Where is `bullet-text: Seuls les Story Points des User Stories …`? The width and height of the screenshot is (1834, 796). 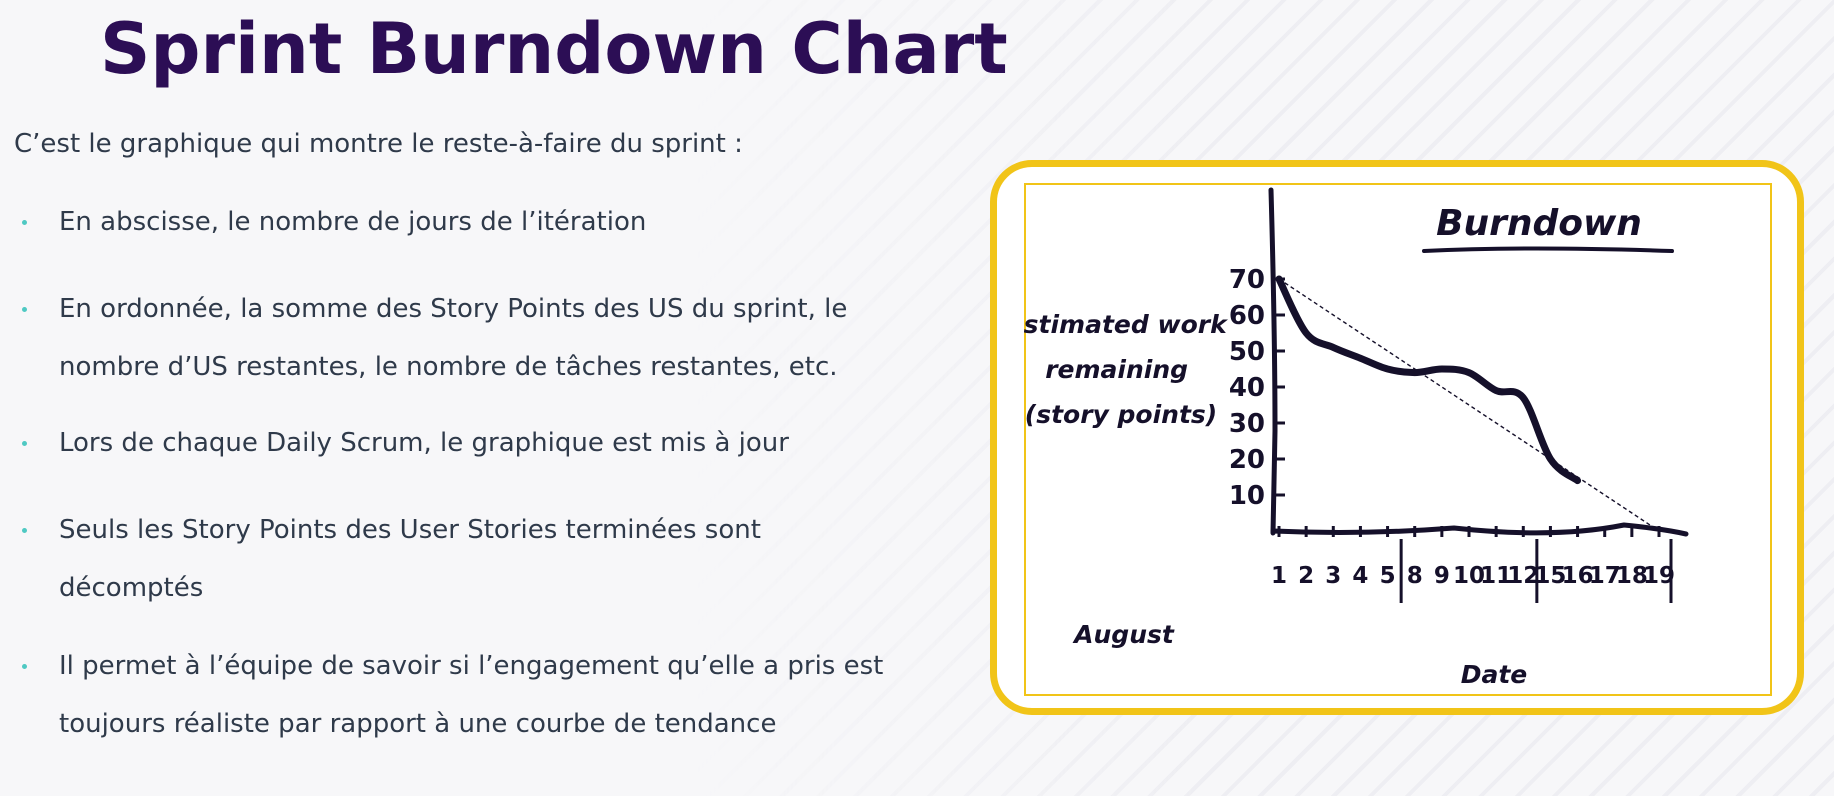 bullet-text: Seuls les Story Points des User Stories … is located at coordinates (410, 559).